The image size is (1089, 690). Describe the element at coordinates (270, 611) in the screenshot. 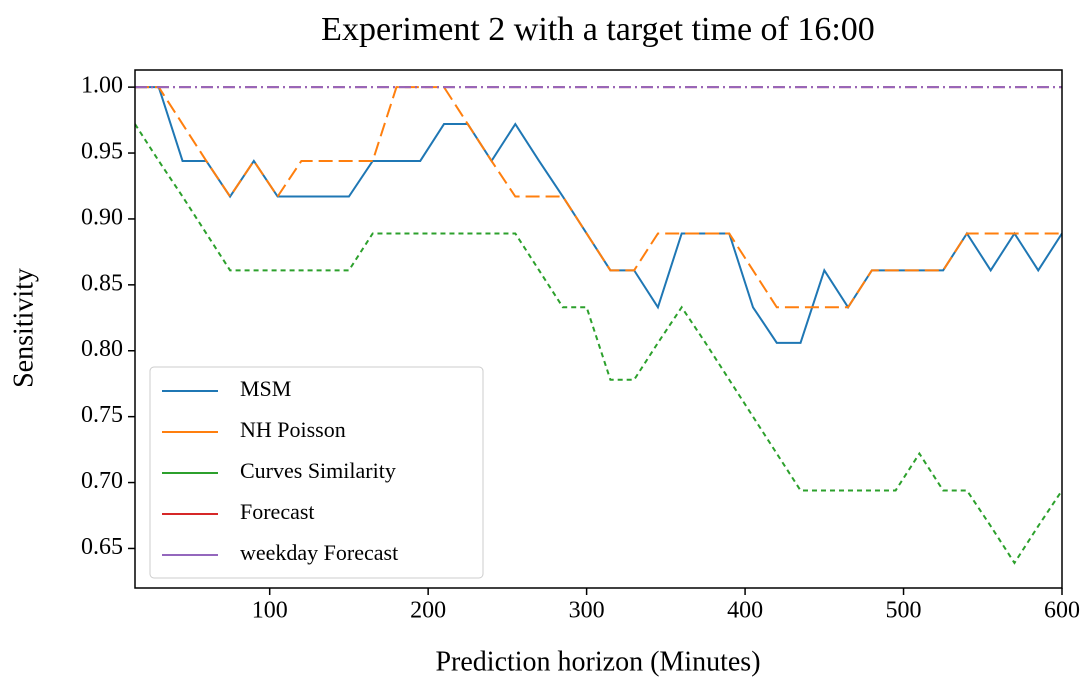

I see `x-tick-label: 100` at that location.